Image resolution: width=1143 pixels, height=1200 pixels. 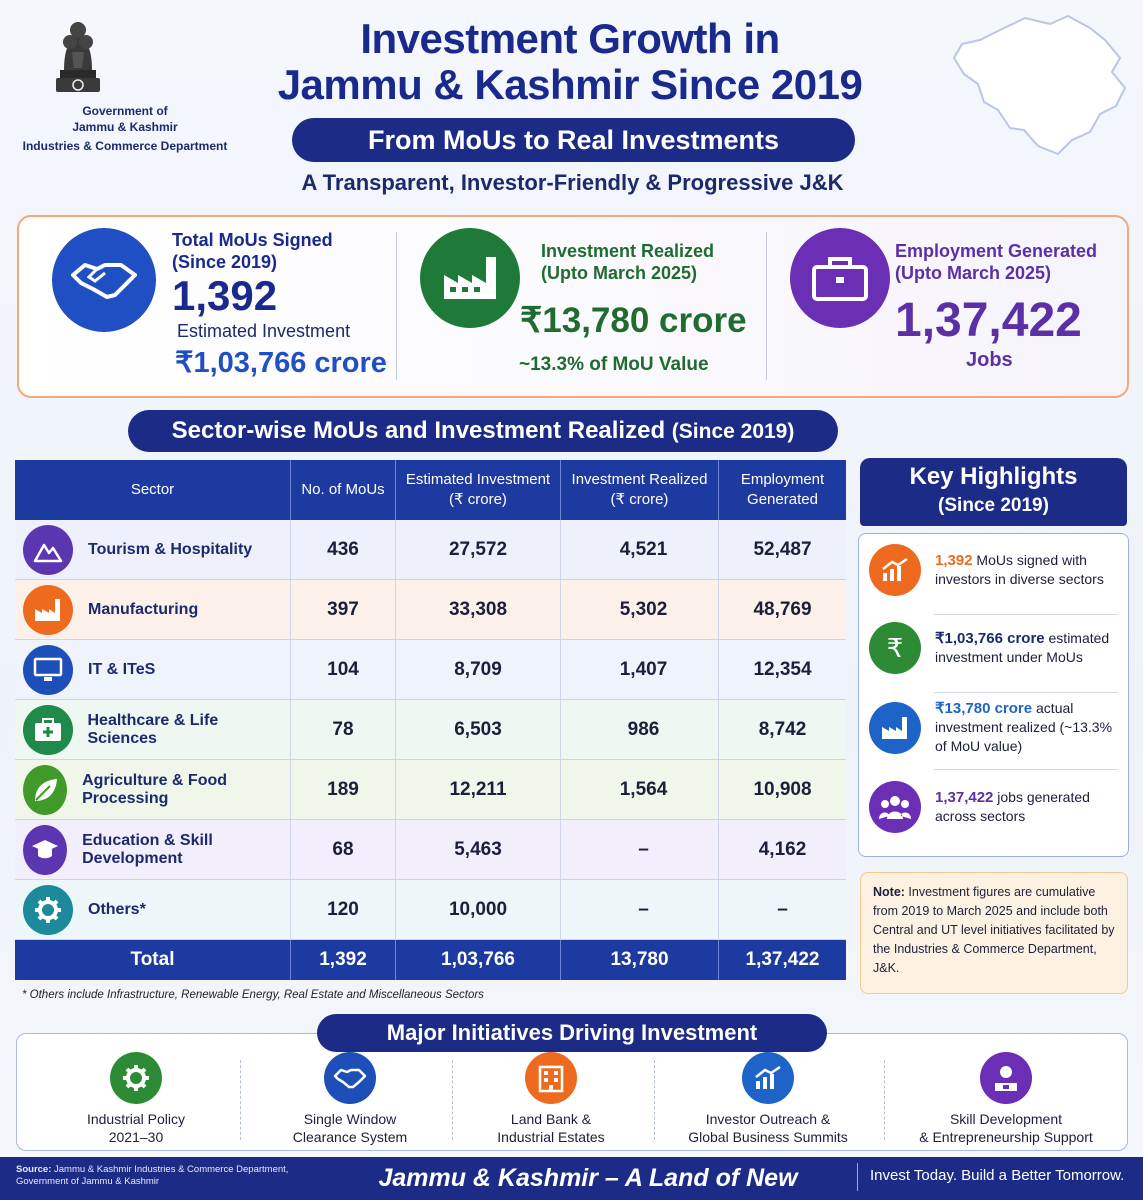 What do you see at coordinates (225, 262) in the screenshot?
I see `mous-label-2: (Since 2019)` at bounding box center [225, 262].